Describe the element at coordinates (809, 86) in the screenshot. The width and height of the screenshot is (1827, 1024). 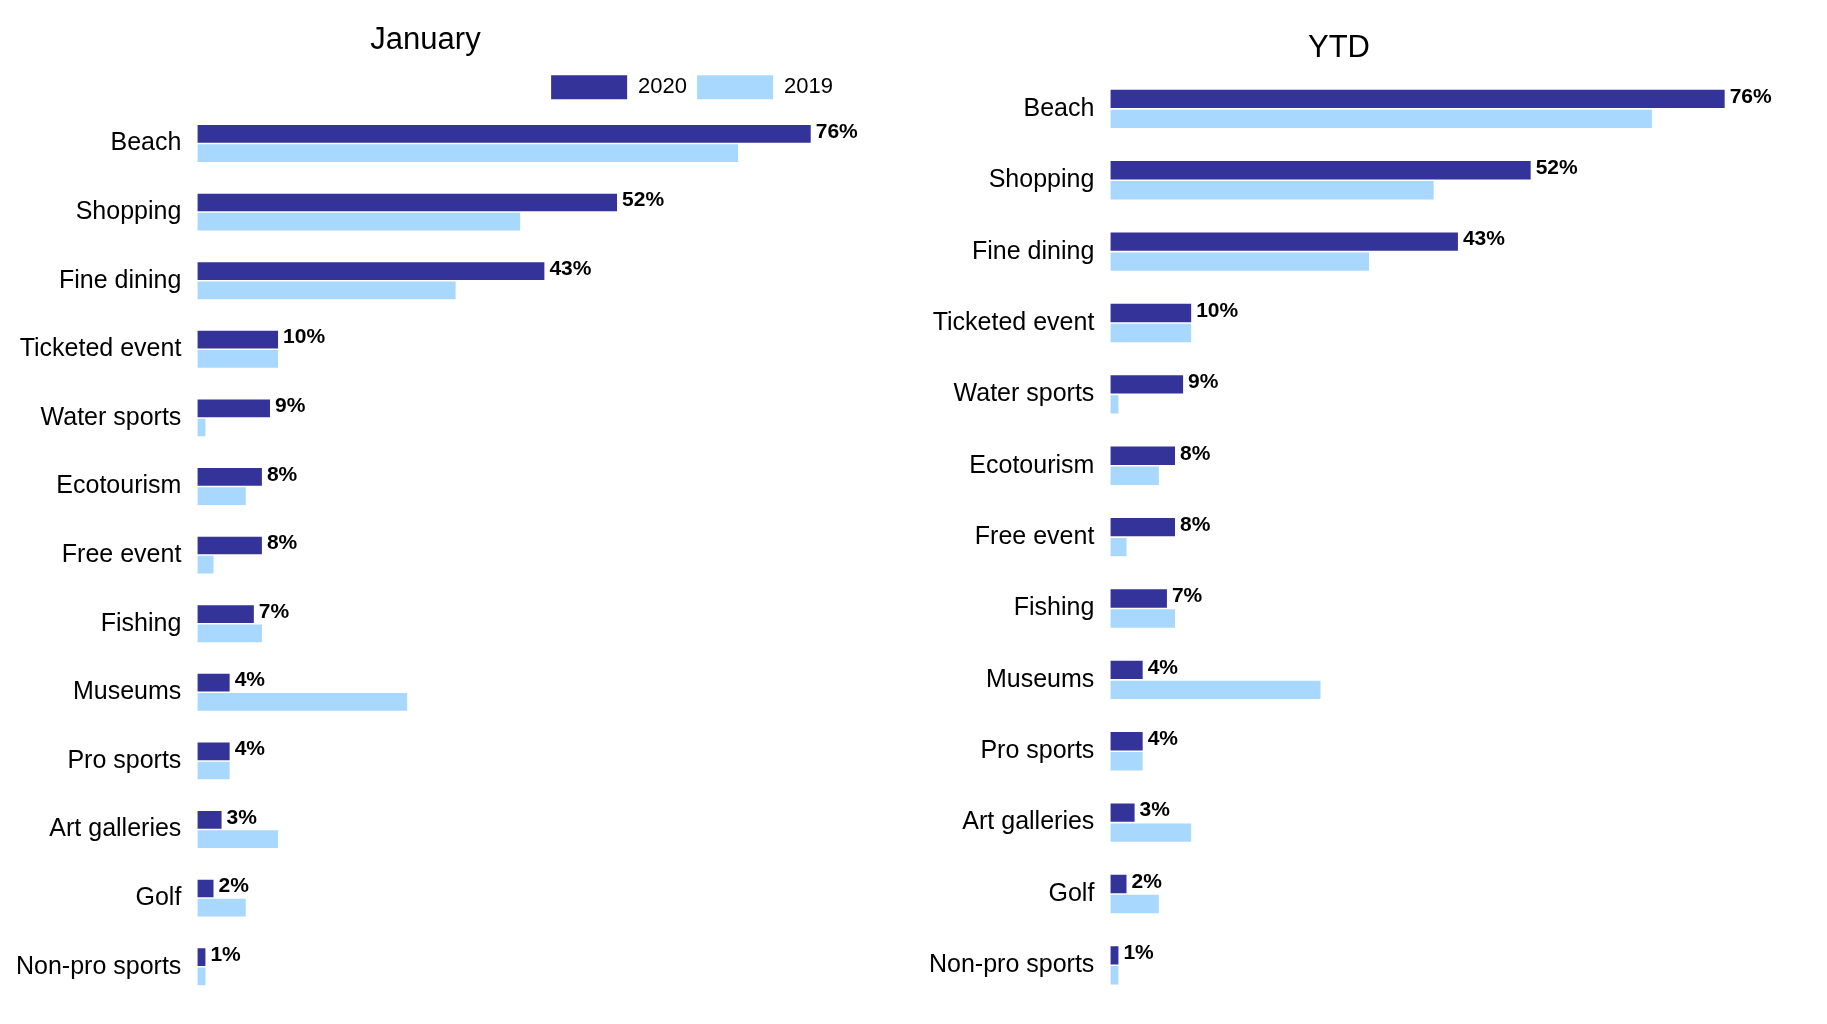
I see `legend-label: 2019` at that location.